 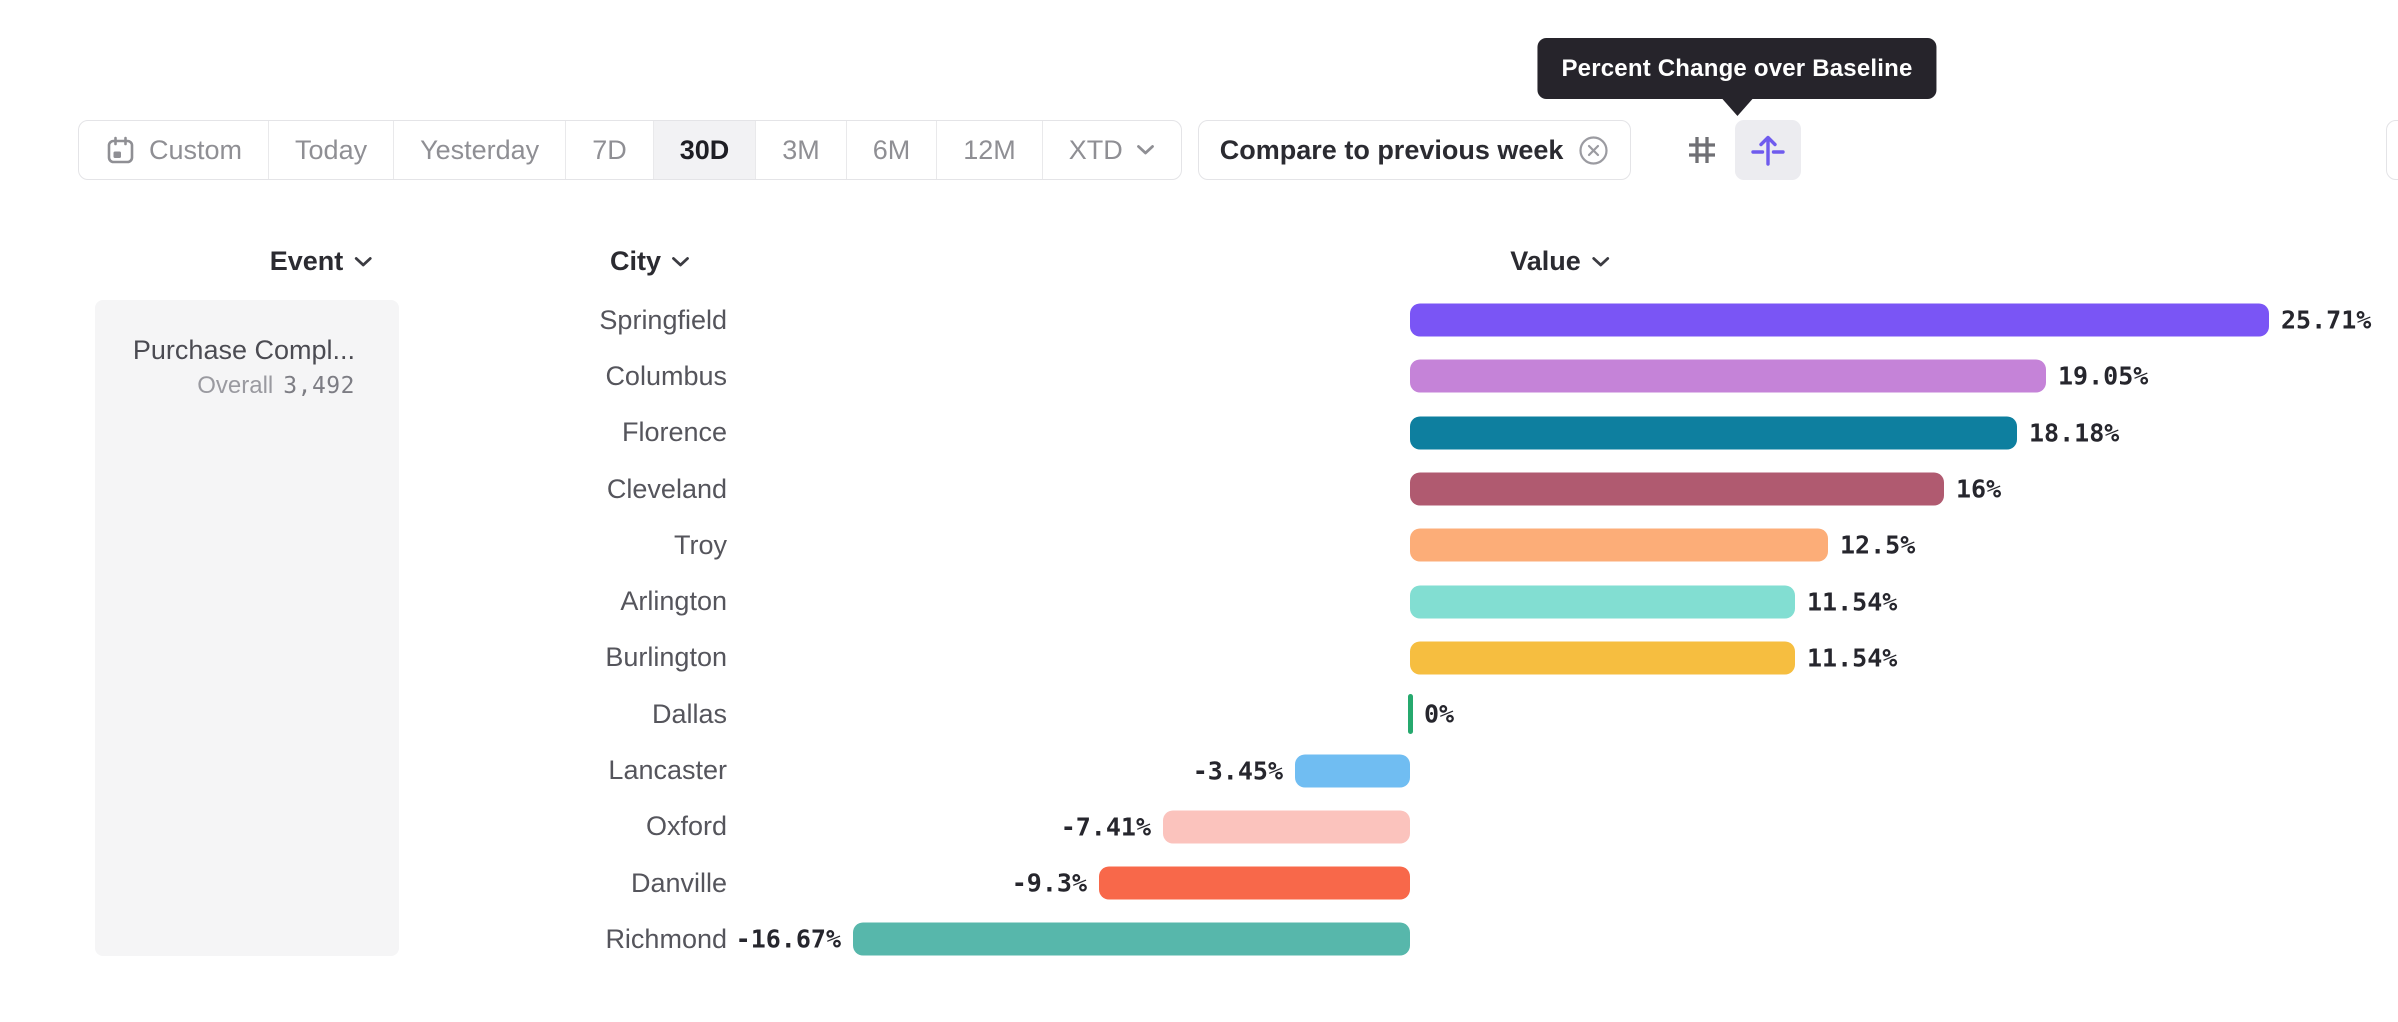 What do you see at coordinates (1878, 545) in the screenshot?
I see `value-label: 12.5%` at bounding box center [1878, 545].